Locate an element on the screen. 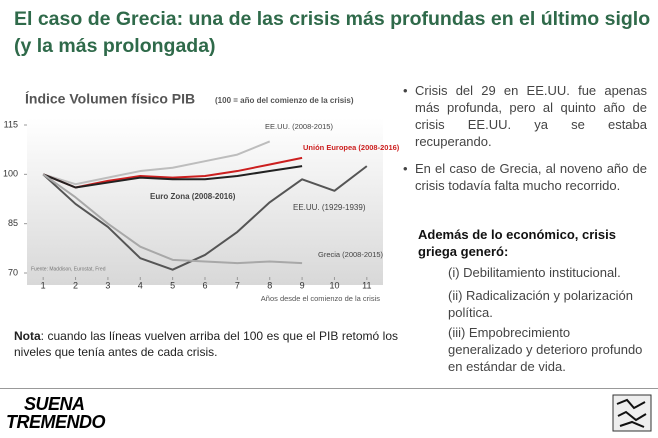 Image resolution: width=658 pixels, height=438 pixels. x-tick-label: 8 is located at coordinates (269, 285).